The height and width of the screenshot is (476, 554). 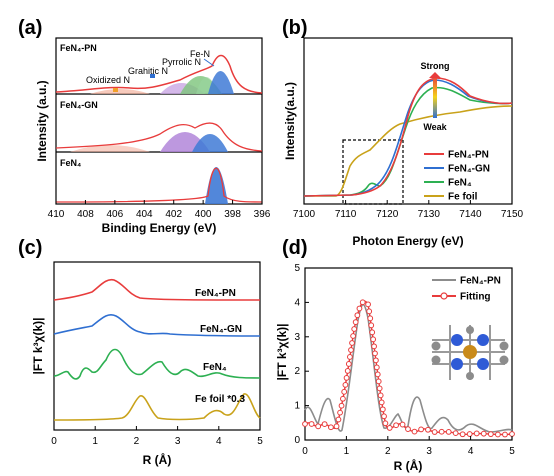 What do you see at coordinates (203, 214) in the screenshot?
I see `xtick-label: 400` at bounding box center [203, 214].